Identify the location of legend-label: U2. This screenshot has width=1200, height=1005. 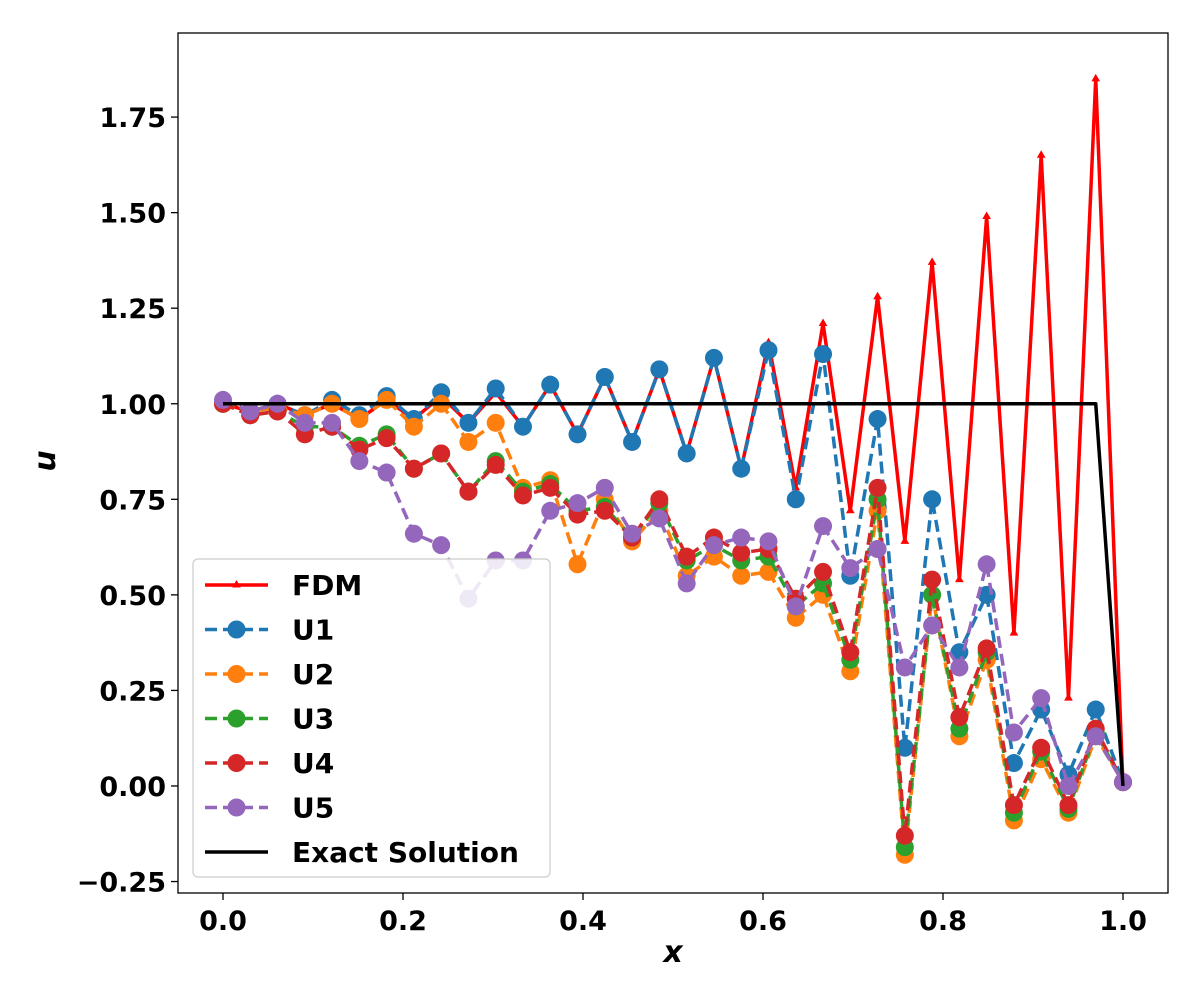
(313, 674).